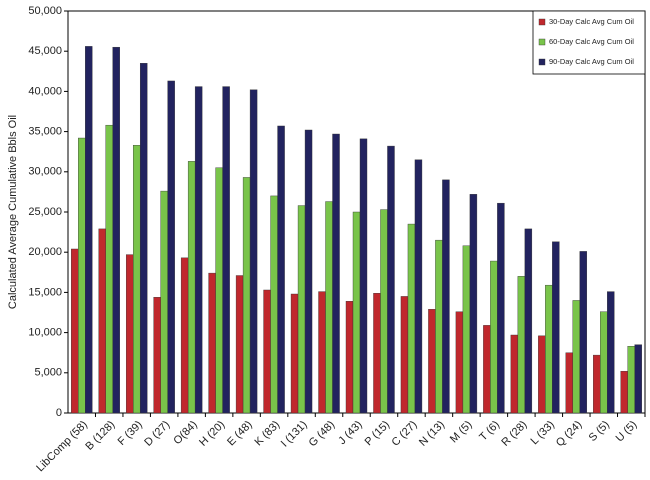  What do you see at coordinates (599, 431) in the screenshot?
I see `x-tick-label: S (5)` at bounding box center [599, 431].